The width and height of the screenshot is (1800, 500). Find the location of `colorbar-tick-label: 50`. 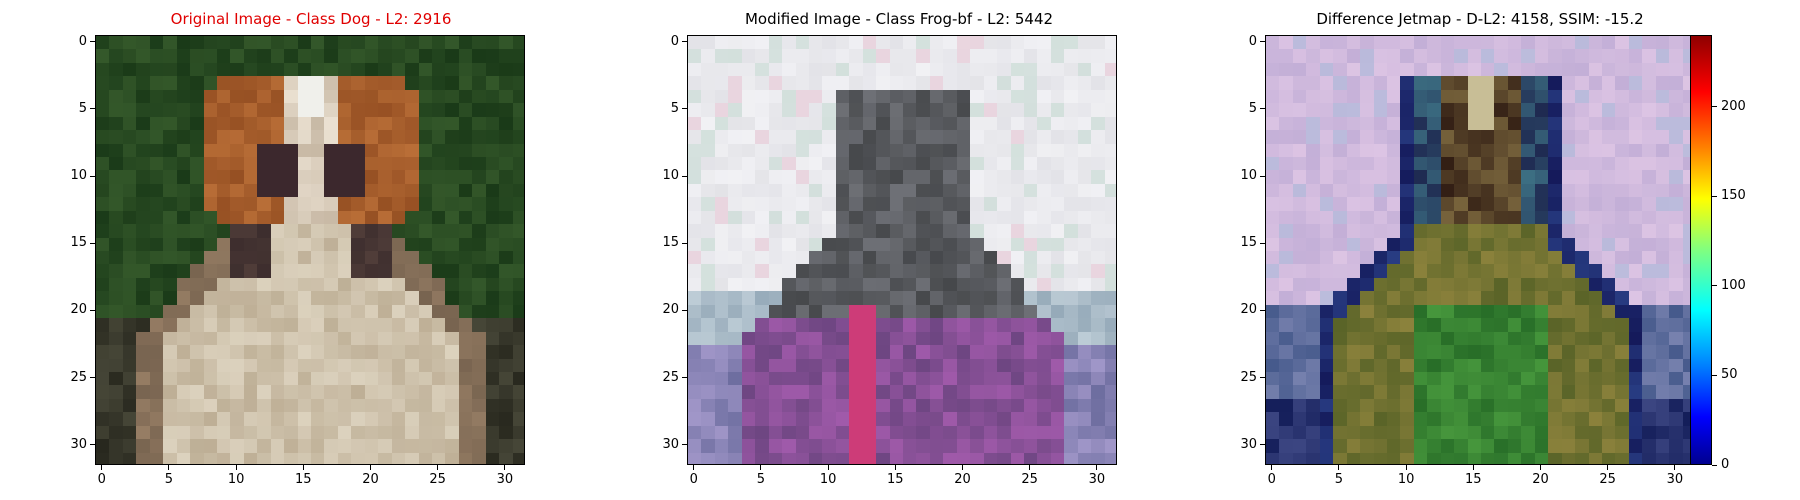

colorbar-tick-label: 50 is located at coordinates (1729, 375).